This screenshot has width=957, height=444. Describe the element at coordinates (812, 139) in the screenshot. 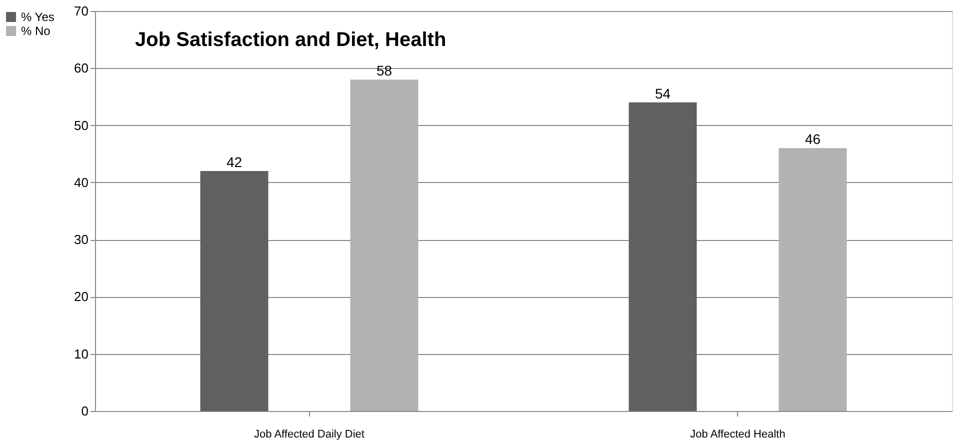

I see `data-label: 46` at that location.